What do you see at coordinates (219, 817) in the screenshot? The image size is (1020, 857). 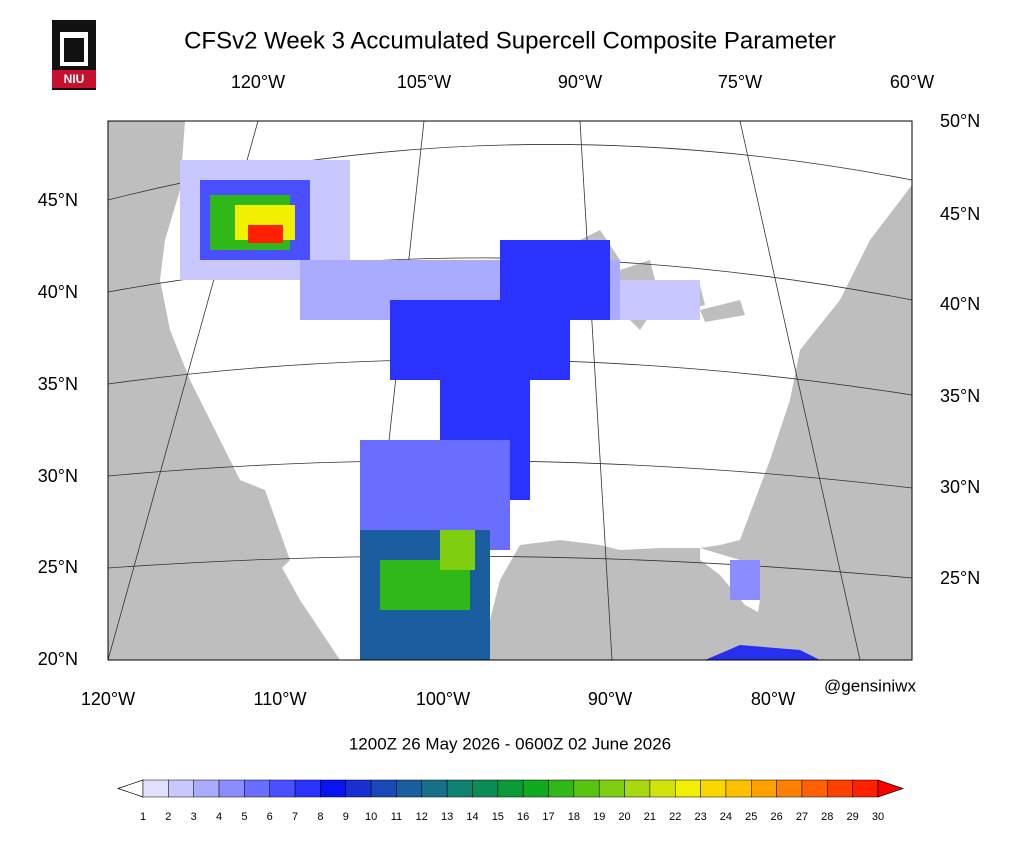 I see `colorbar-label: 4` at bounding box center [219, 817].